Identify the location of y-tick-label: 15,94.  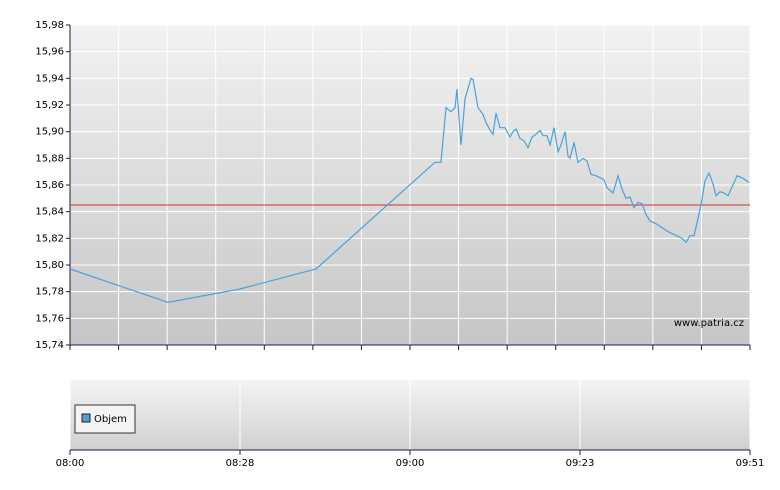
(49, 78).